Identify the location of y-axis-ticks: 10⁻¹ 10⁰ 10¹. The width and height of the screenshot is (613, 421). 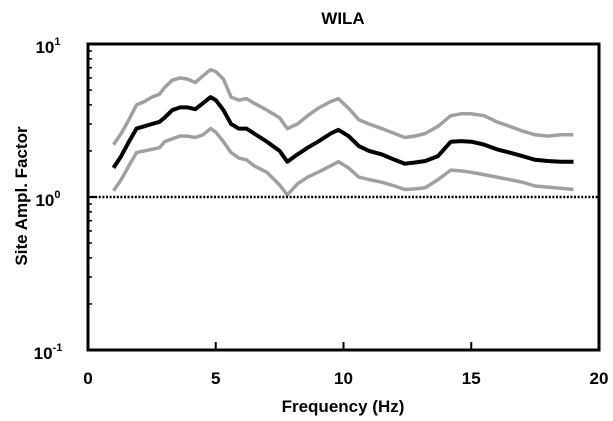
(65, 199).